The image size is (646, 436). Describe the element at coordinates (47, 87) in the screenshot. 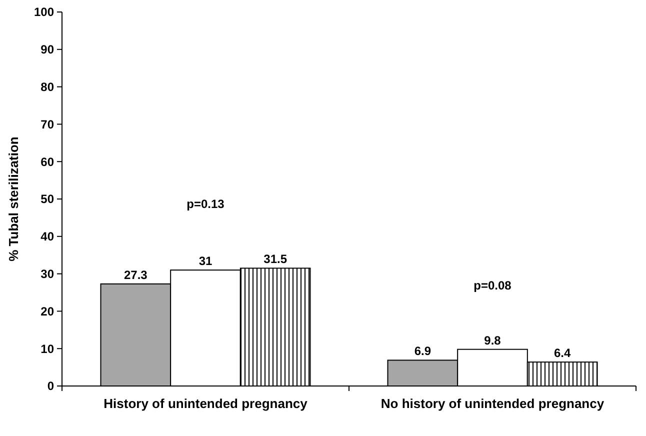

I see `y-tick-label: 80` at that location.